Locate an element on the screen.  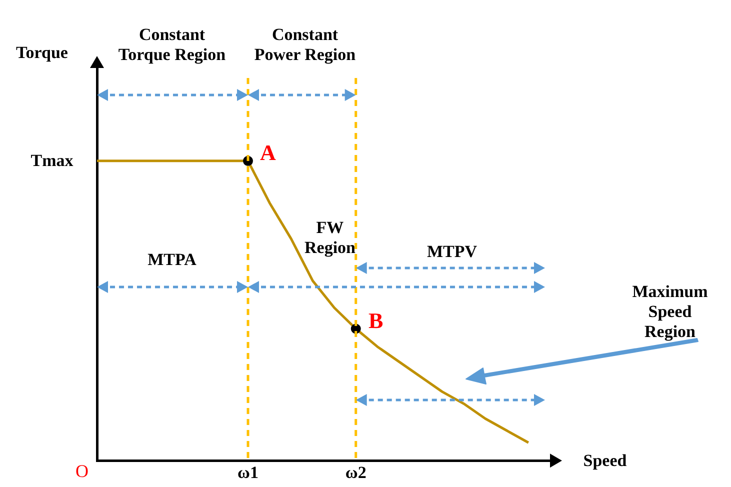
x-tick-label: ω2 is located at coordinates (355, 472).